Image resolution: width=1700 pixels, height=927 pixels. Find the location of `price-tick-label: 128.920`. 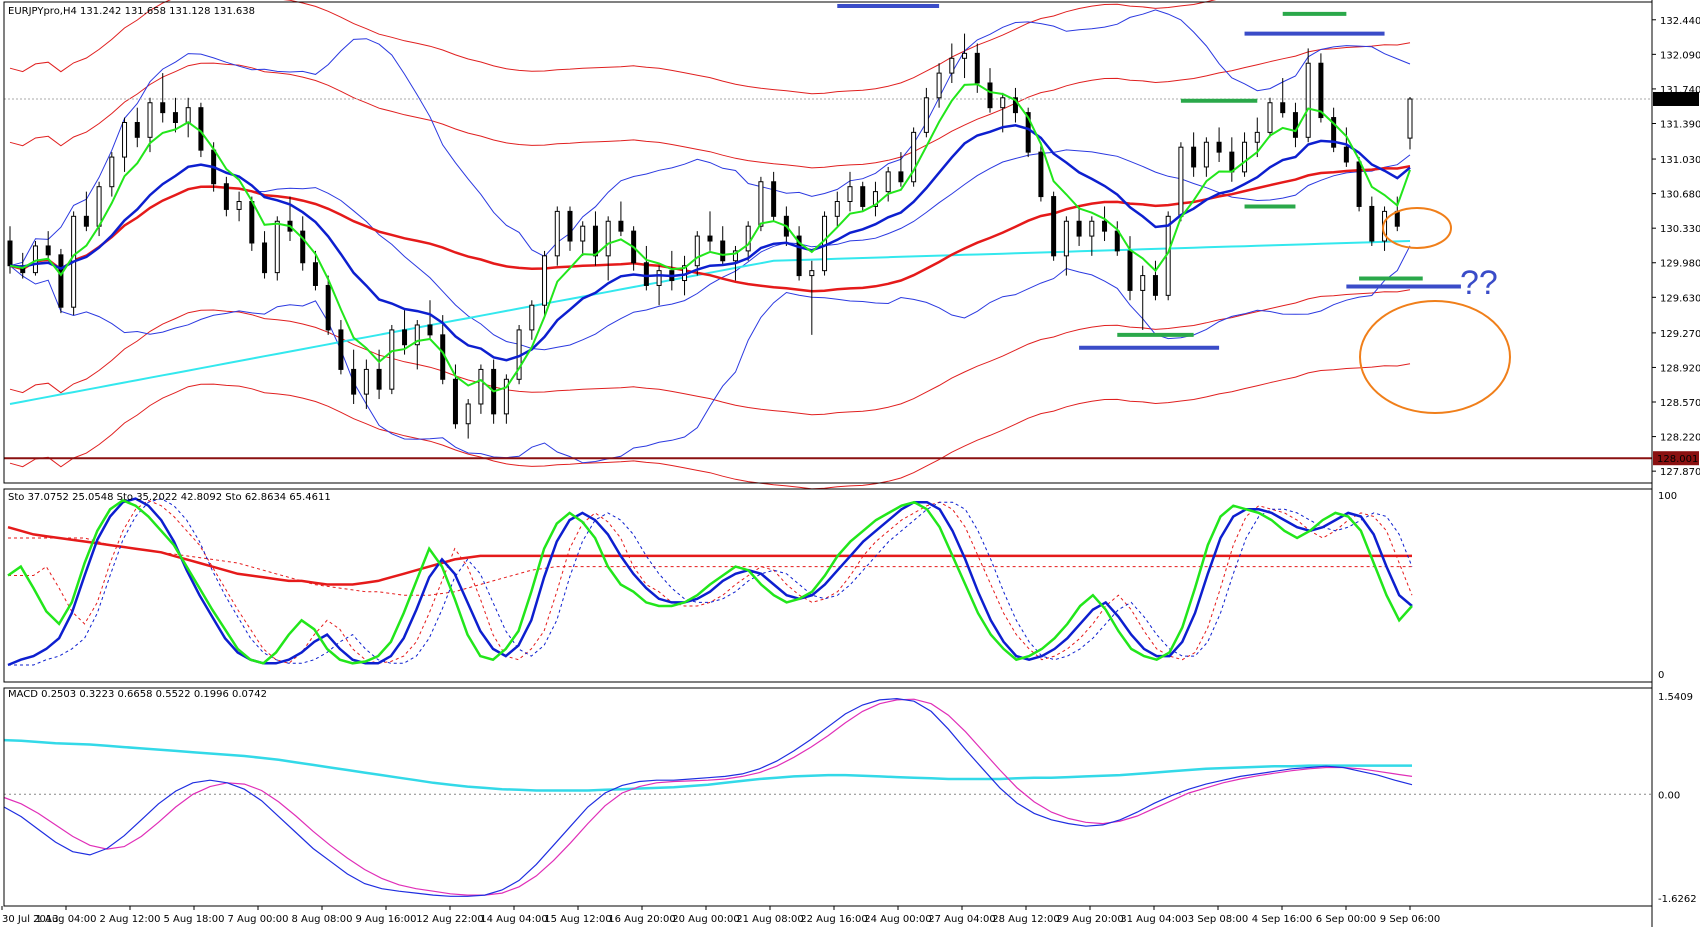

price-tick-label: 128.920 is located at coordinates (1680, 368).